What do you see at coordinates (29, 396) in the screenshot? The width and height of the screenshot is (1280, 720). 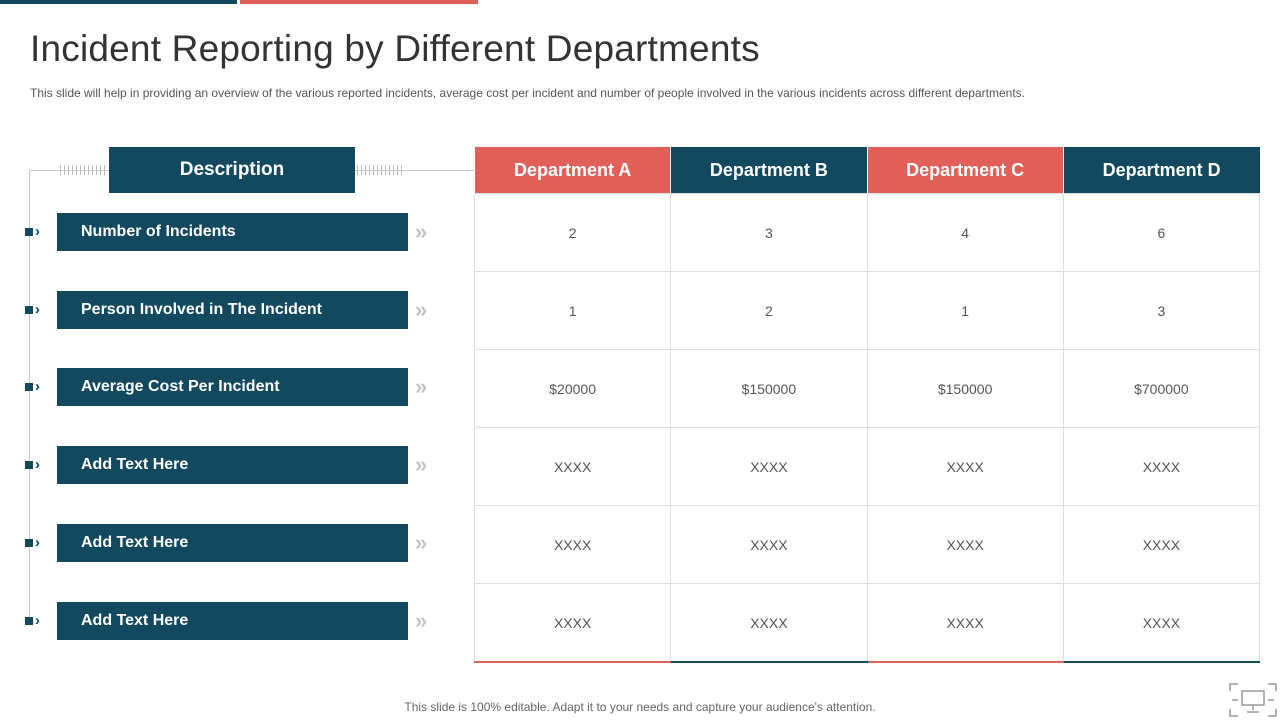 I see `connector-vertical-line` at bounding box center [29, 396].